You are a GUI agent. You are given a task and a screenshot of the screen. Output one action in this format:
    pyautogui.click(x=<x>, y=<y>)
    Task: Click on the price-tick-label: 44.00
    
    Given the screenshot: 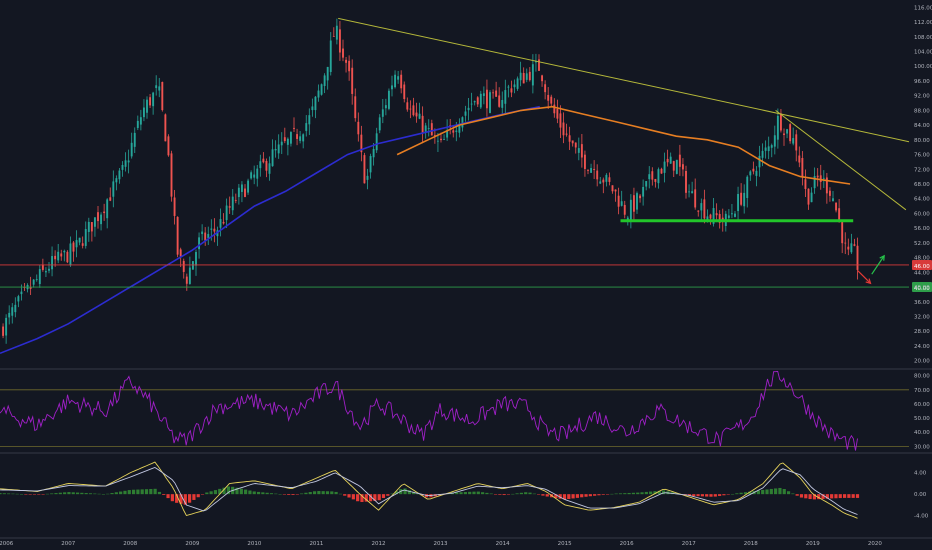 What is the action you would take?
    pyautogui.click(x=922, y=273)
    